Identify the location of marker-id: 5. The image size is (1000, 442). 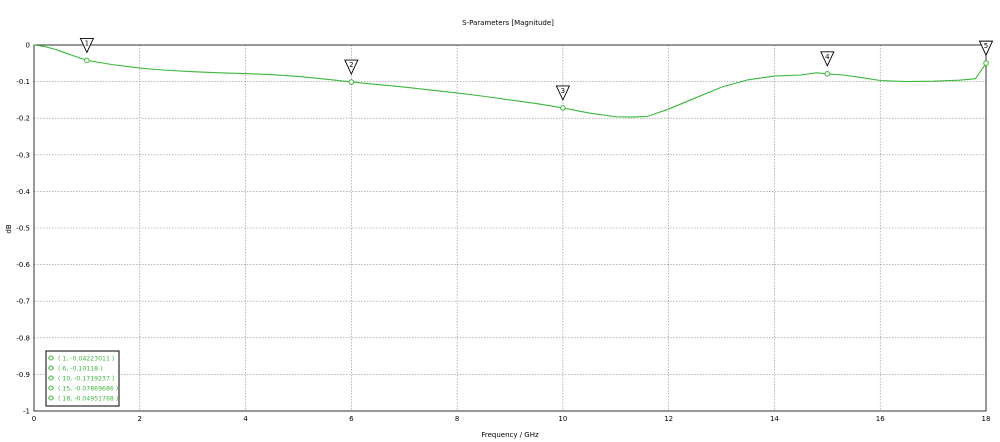
(986, 46).